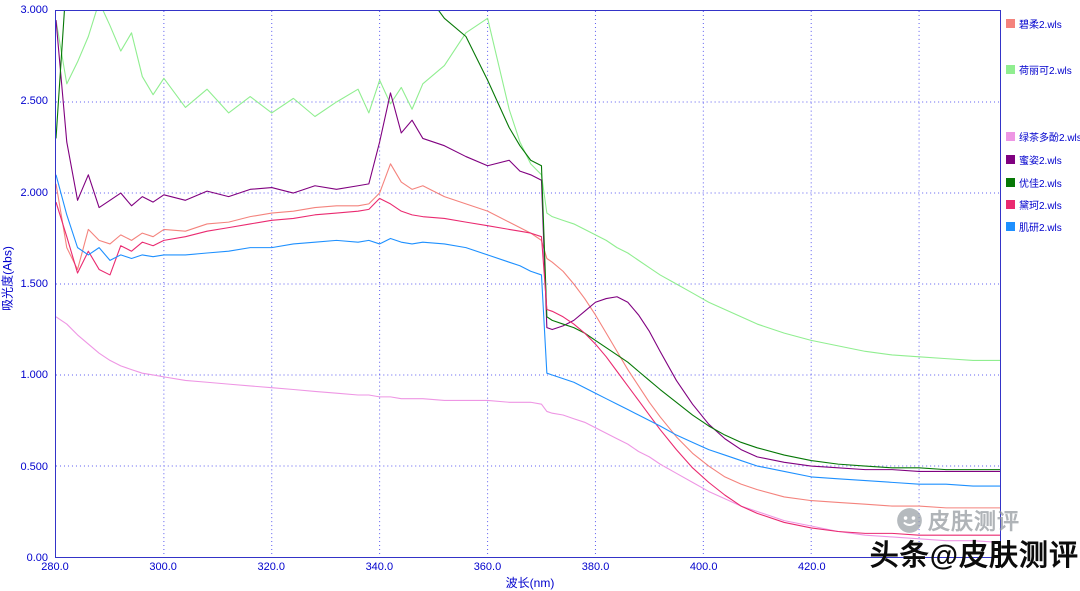 Image resolution: width=1080 pixels, height=591 pixels. I want to click on y-tick-label: 3.000, so click(34, 10).